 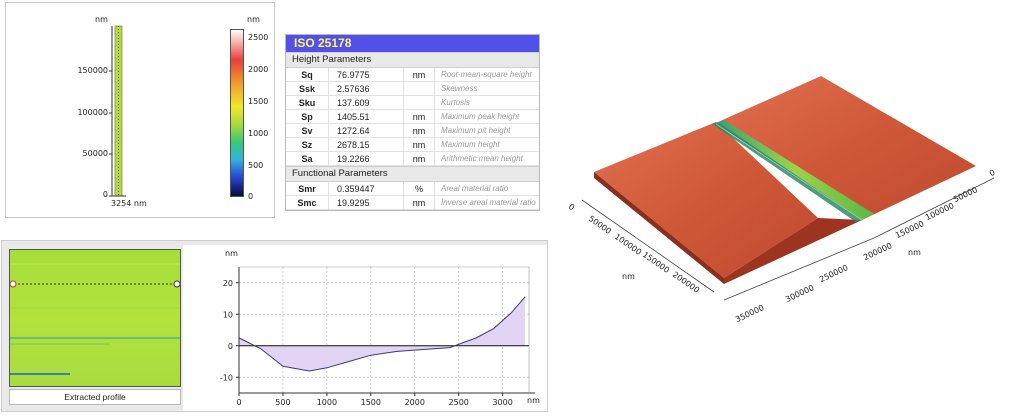 What do you see at coordinates (371, 402) in the screenshot?
I see `x-tick-label: 1500` at bounding box center [371, 402].